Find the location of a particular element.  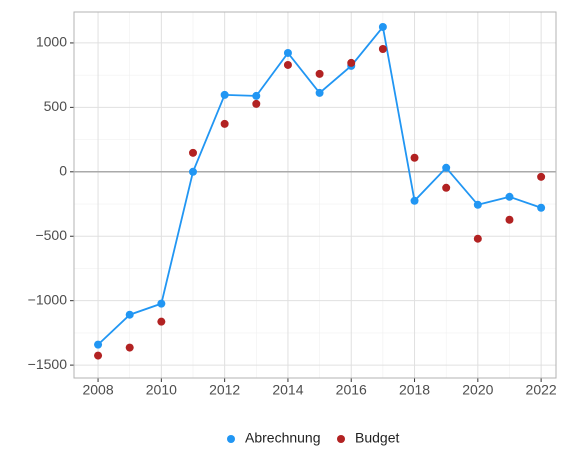

y-tick-label: −1000 is located at coordinates (48, 299).